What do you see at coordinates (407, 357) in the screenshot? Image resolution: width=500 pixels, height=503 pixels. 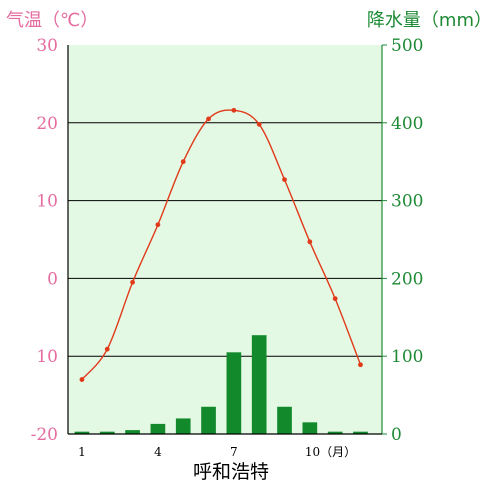 I see `precipitation-tick-label: 100` at bounding box center [407, 357].